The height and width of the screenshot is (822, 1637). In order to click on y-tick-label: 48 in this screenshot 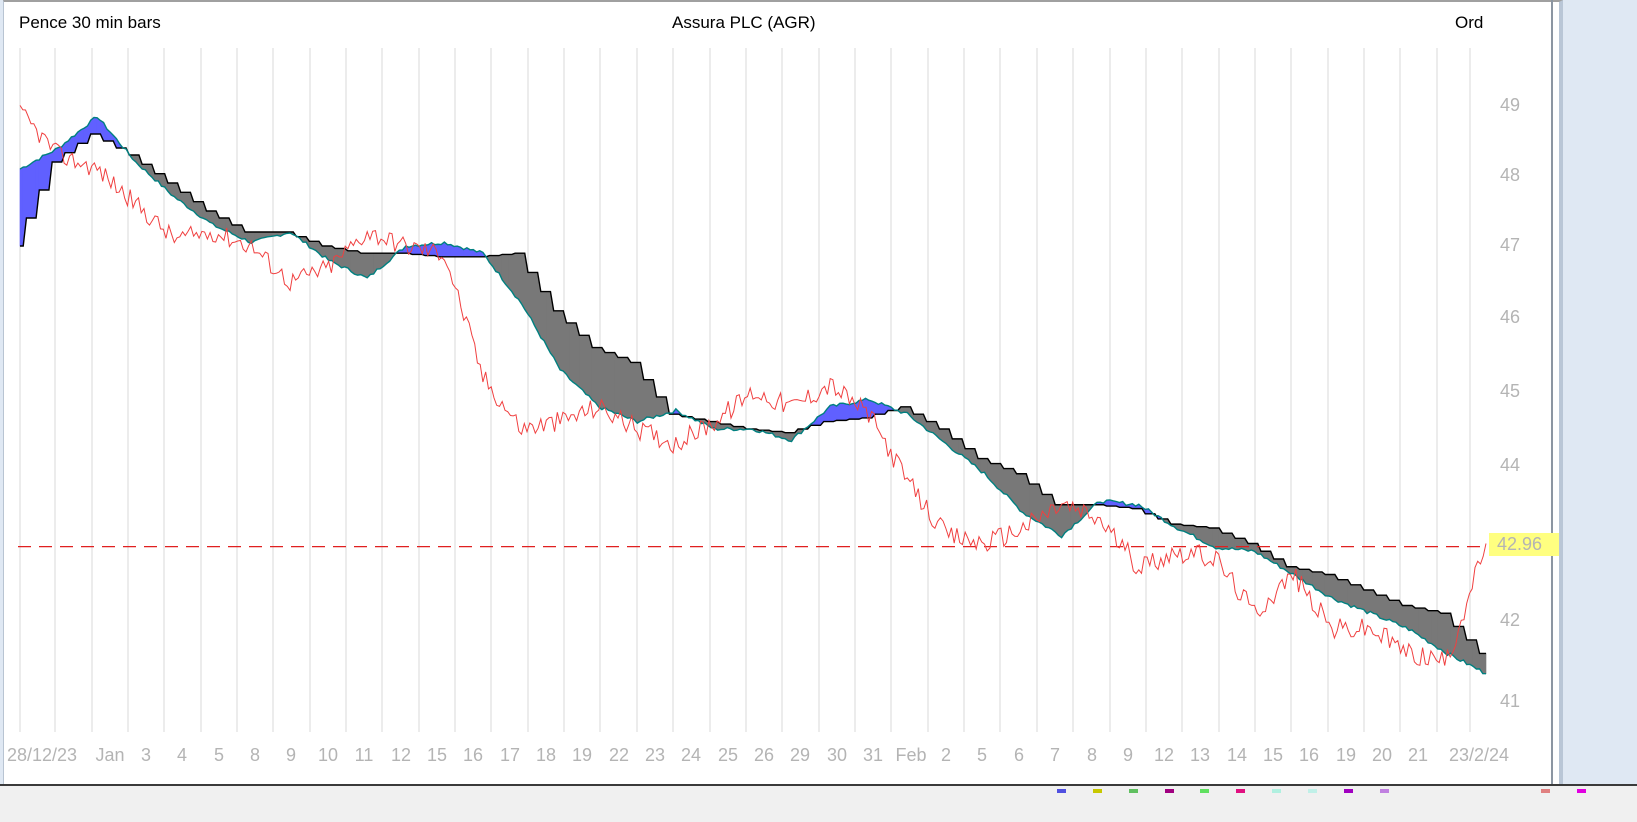, I will do `click(1510, 175)`.